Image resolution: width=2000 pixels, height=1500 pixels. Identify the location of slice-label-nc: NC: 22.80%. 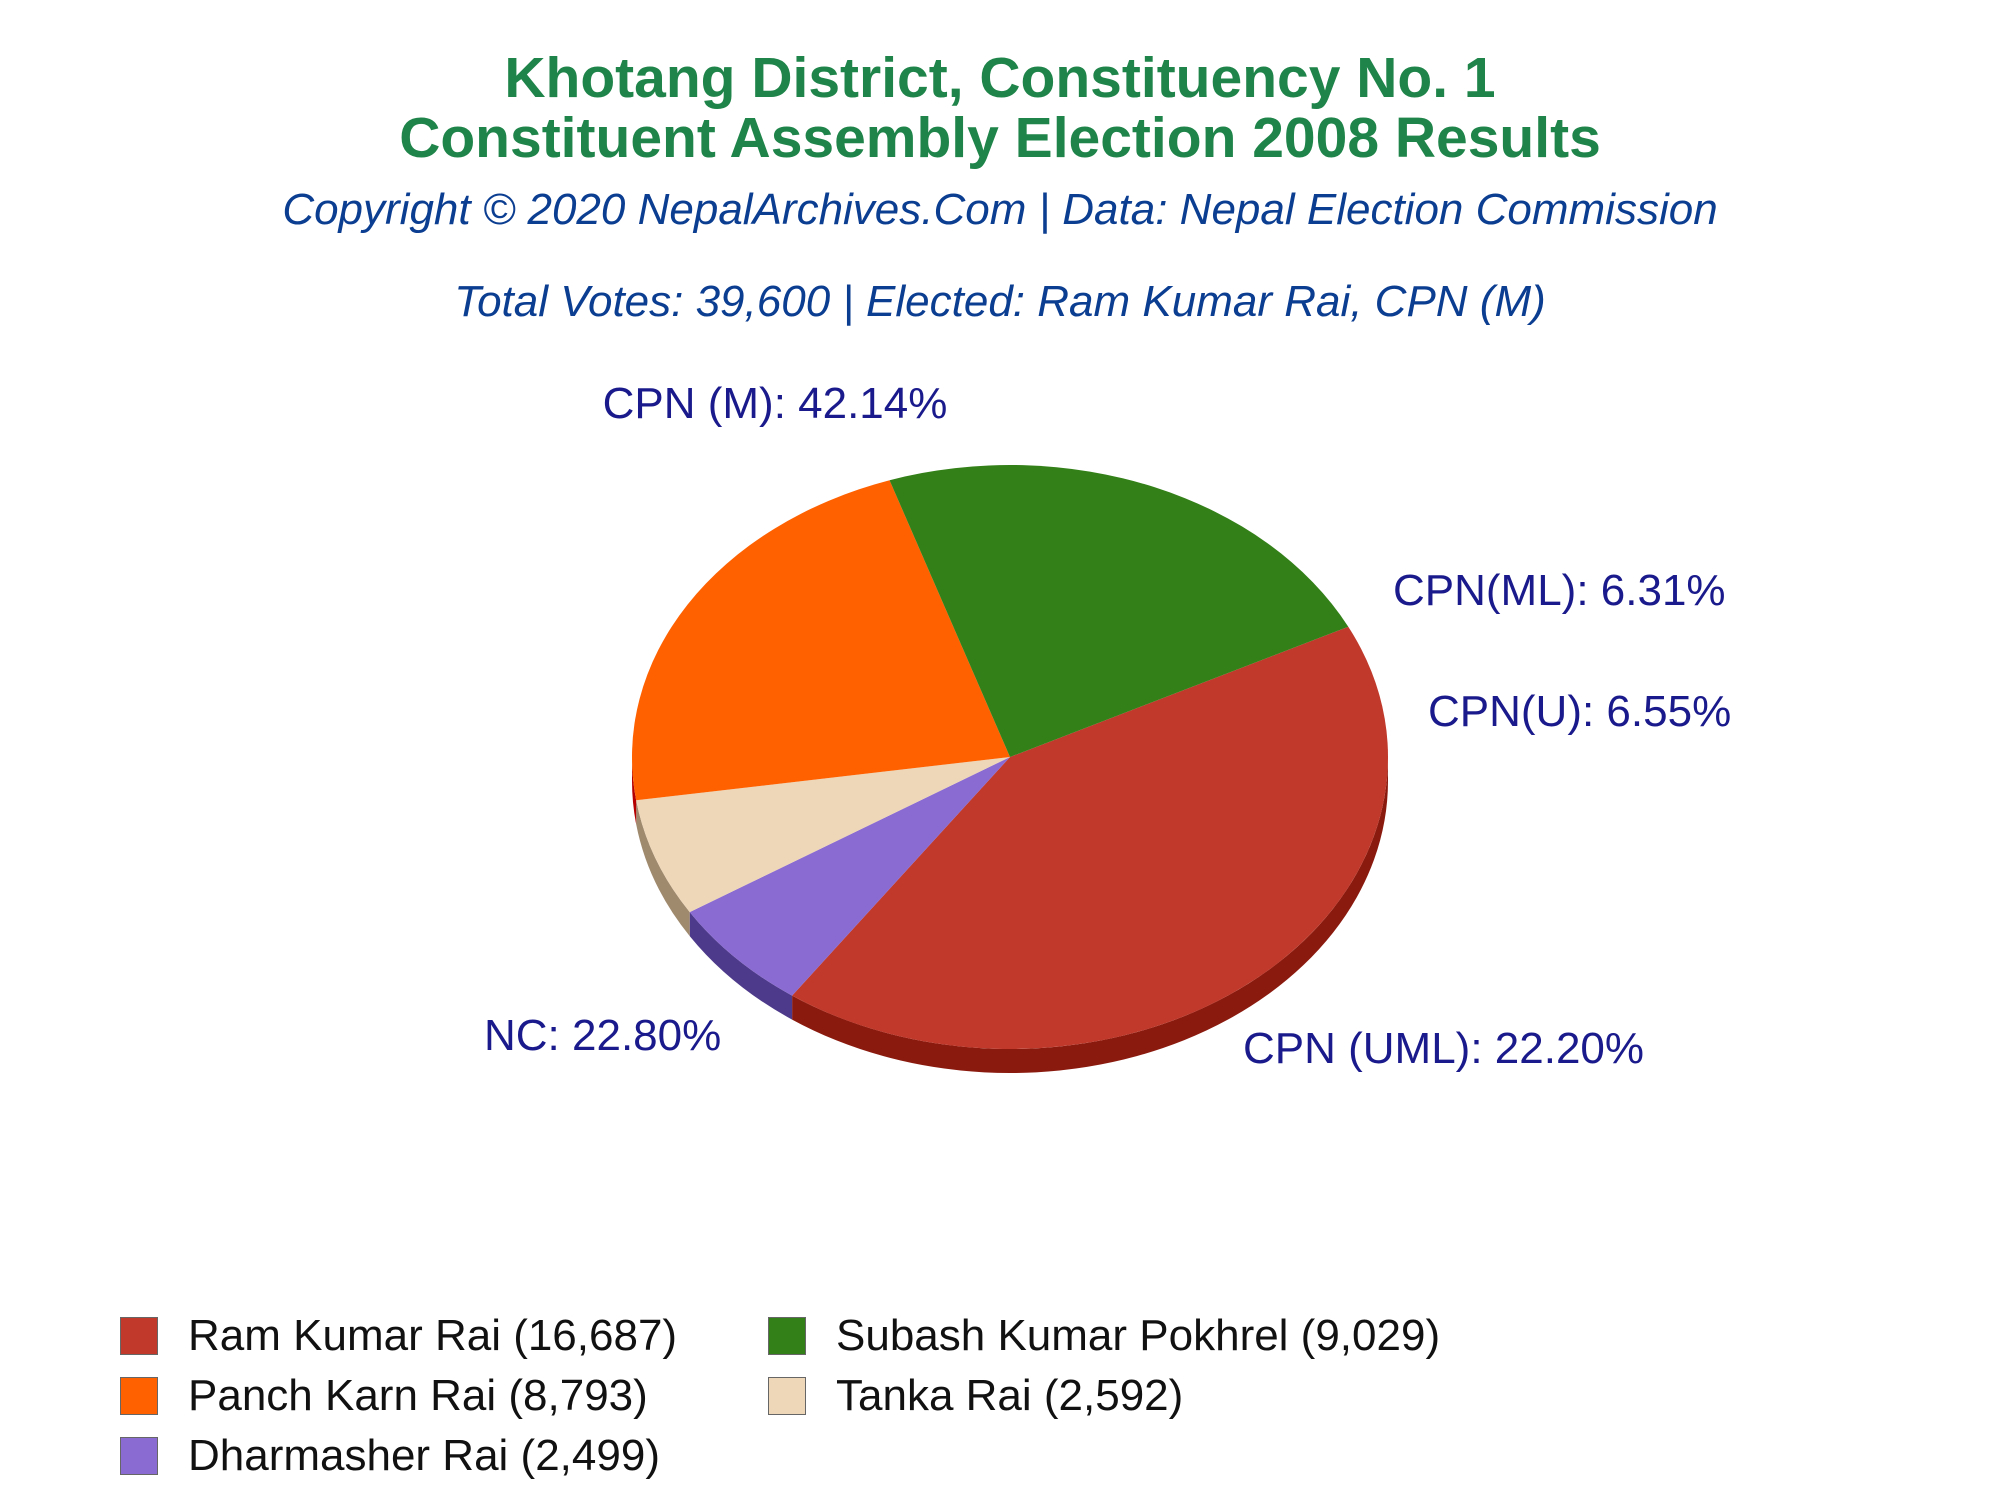
(602, 1035).